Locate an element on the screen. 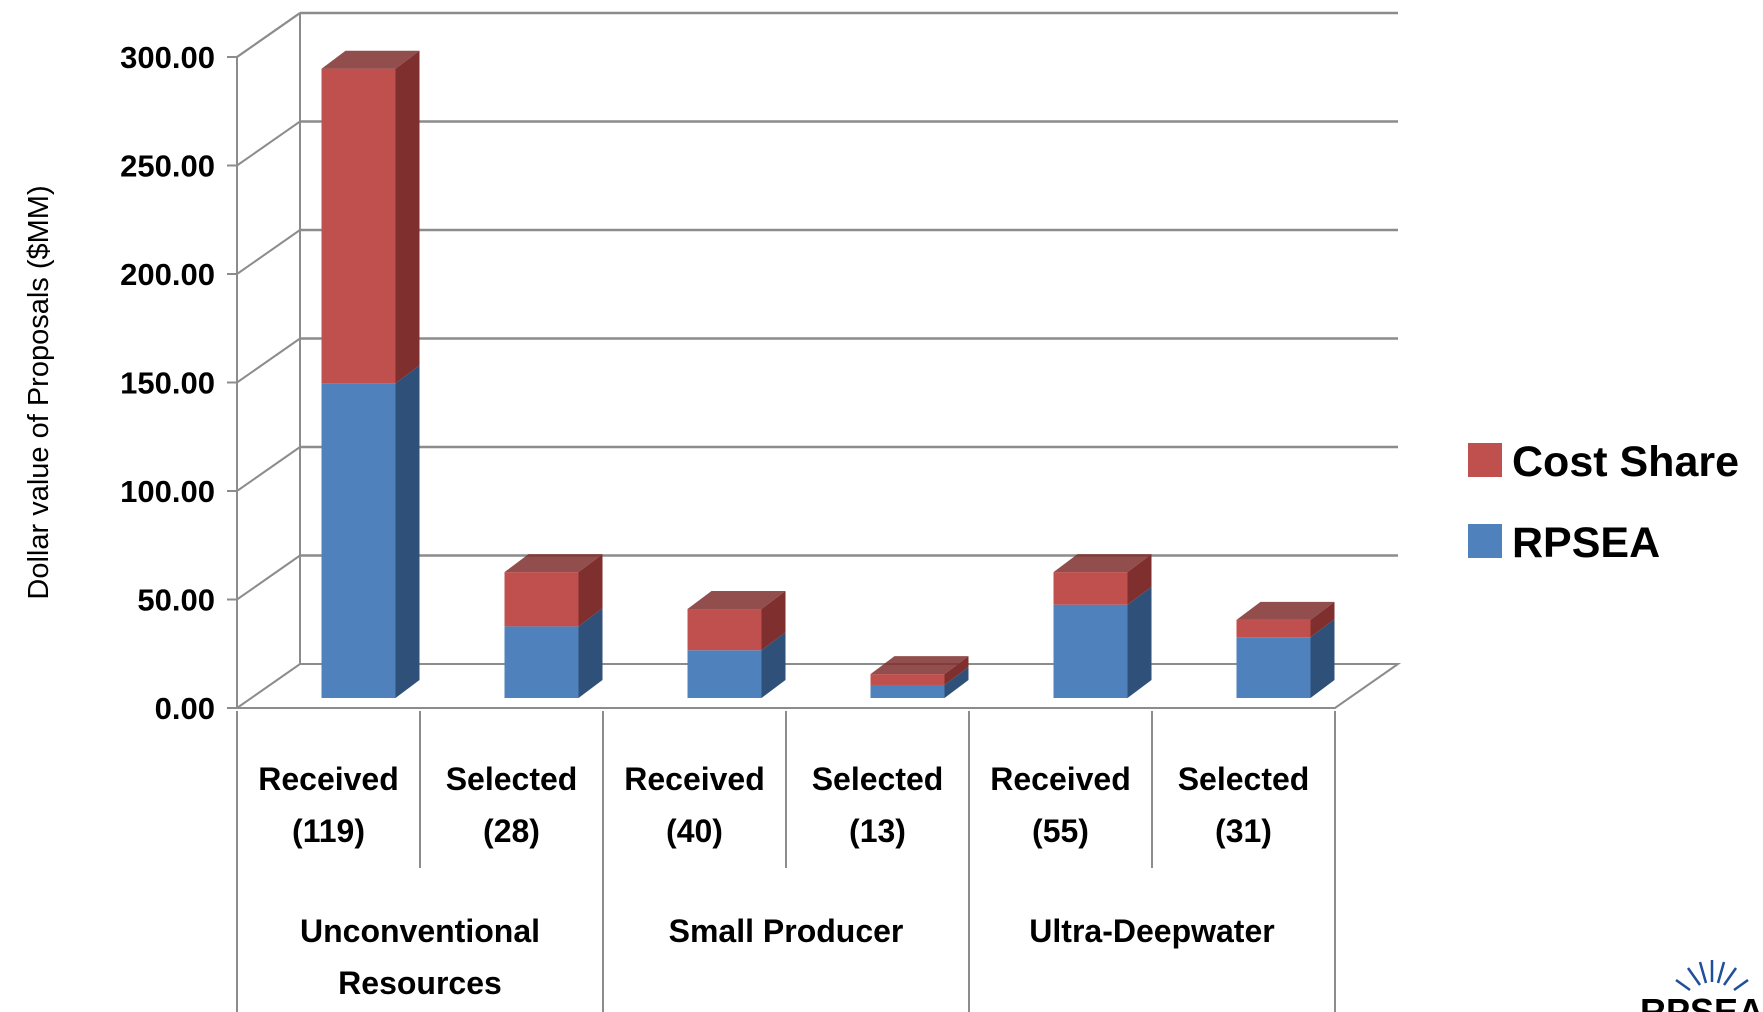 This screenshot has height=1012, width=1763. sunburst-icon is located at coordinates (1712, 976).